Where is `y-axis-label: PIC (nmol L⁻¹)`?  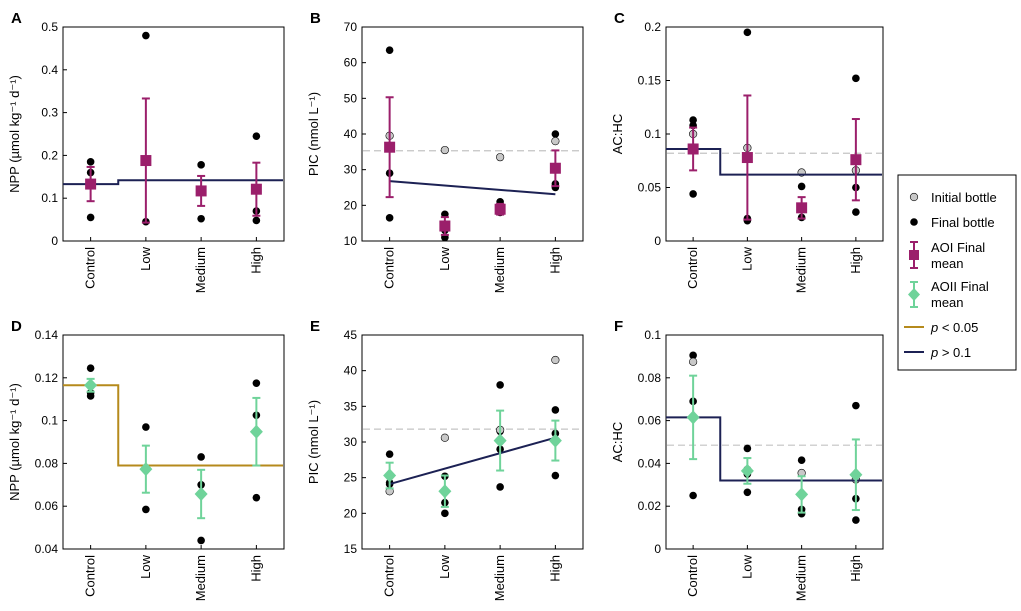 y-axis-label: PIC (nmol L⁻¹) is located at coordinates (313, 442).